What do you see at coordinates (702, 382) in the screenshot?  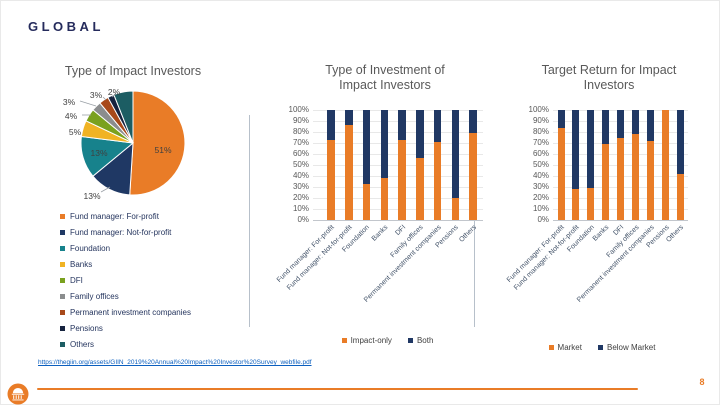 I see `page-number: 8` at bounding box center [702, 382].